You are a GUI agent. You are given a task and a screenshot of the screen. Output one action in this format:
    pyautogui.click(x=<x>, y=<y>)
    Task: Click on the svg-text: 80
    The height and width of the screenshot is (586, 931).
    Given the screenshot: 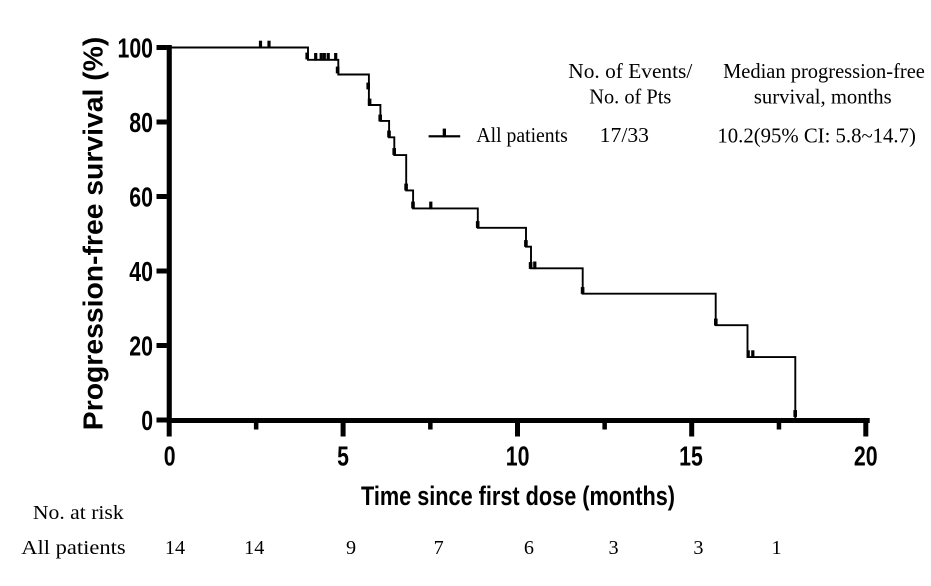 What is the action you would take?
    pyautogui.click(x=141, y=122)
    